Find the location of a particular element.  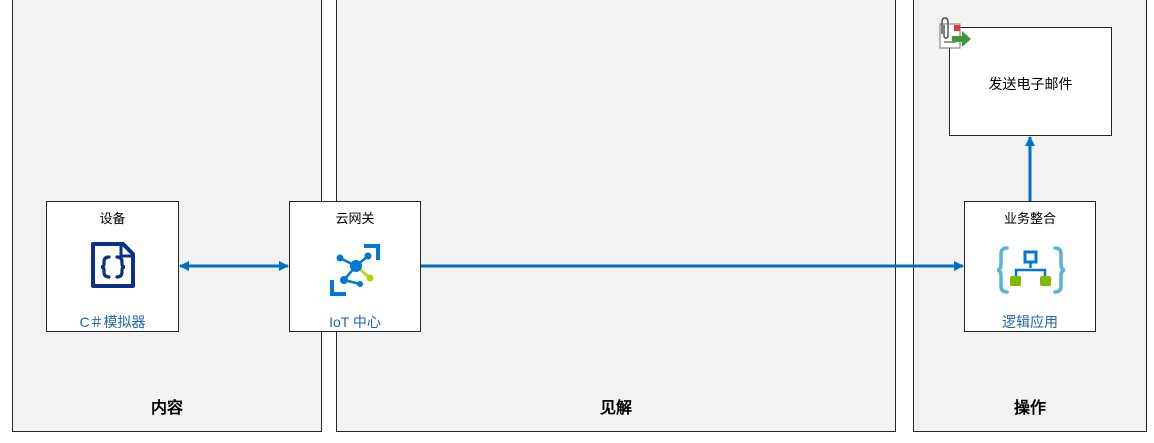

device-subtitle: C＃模拟器 is located at coordinates (112, 322).